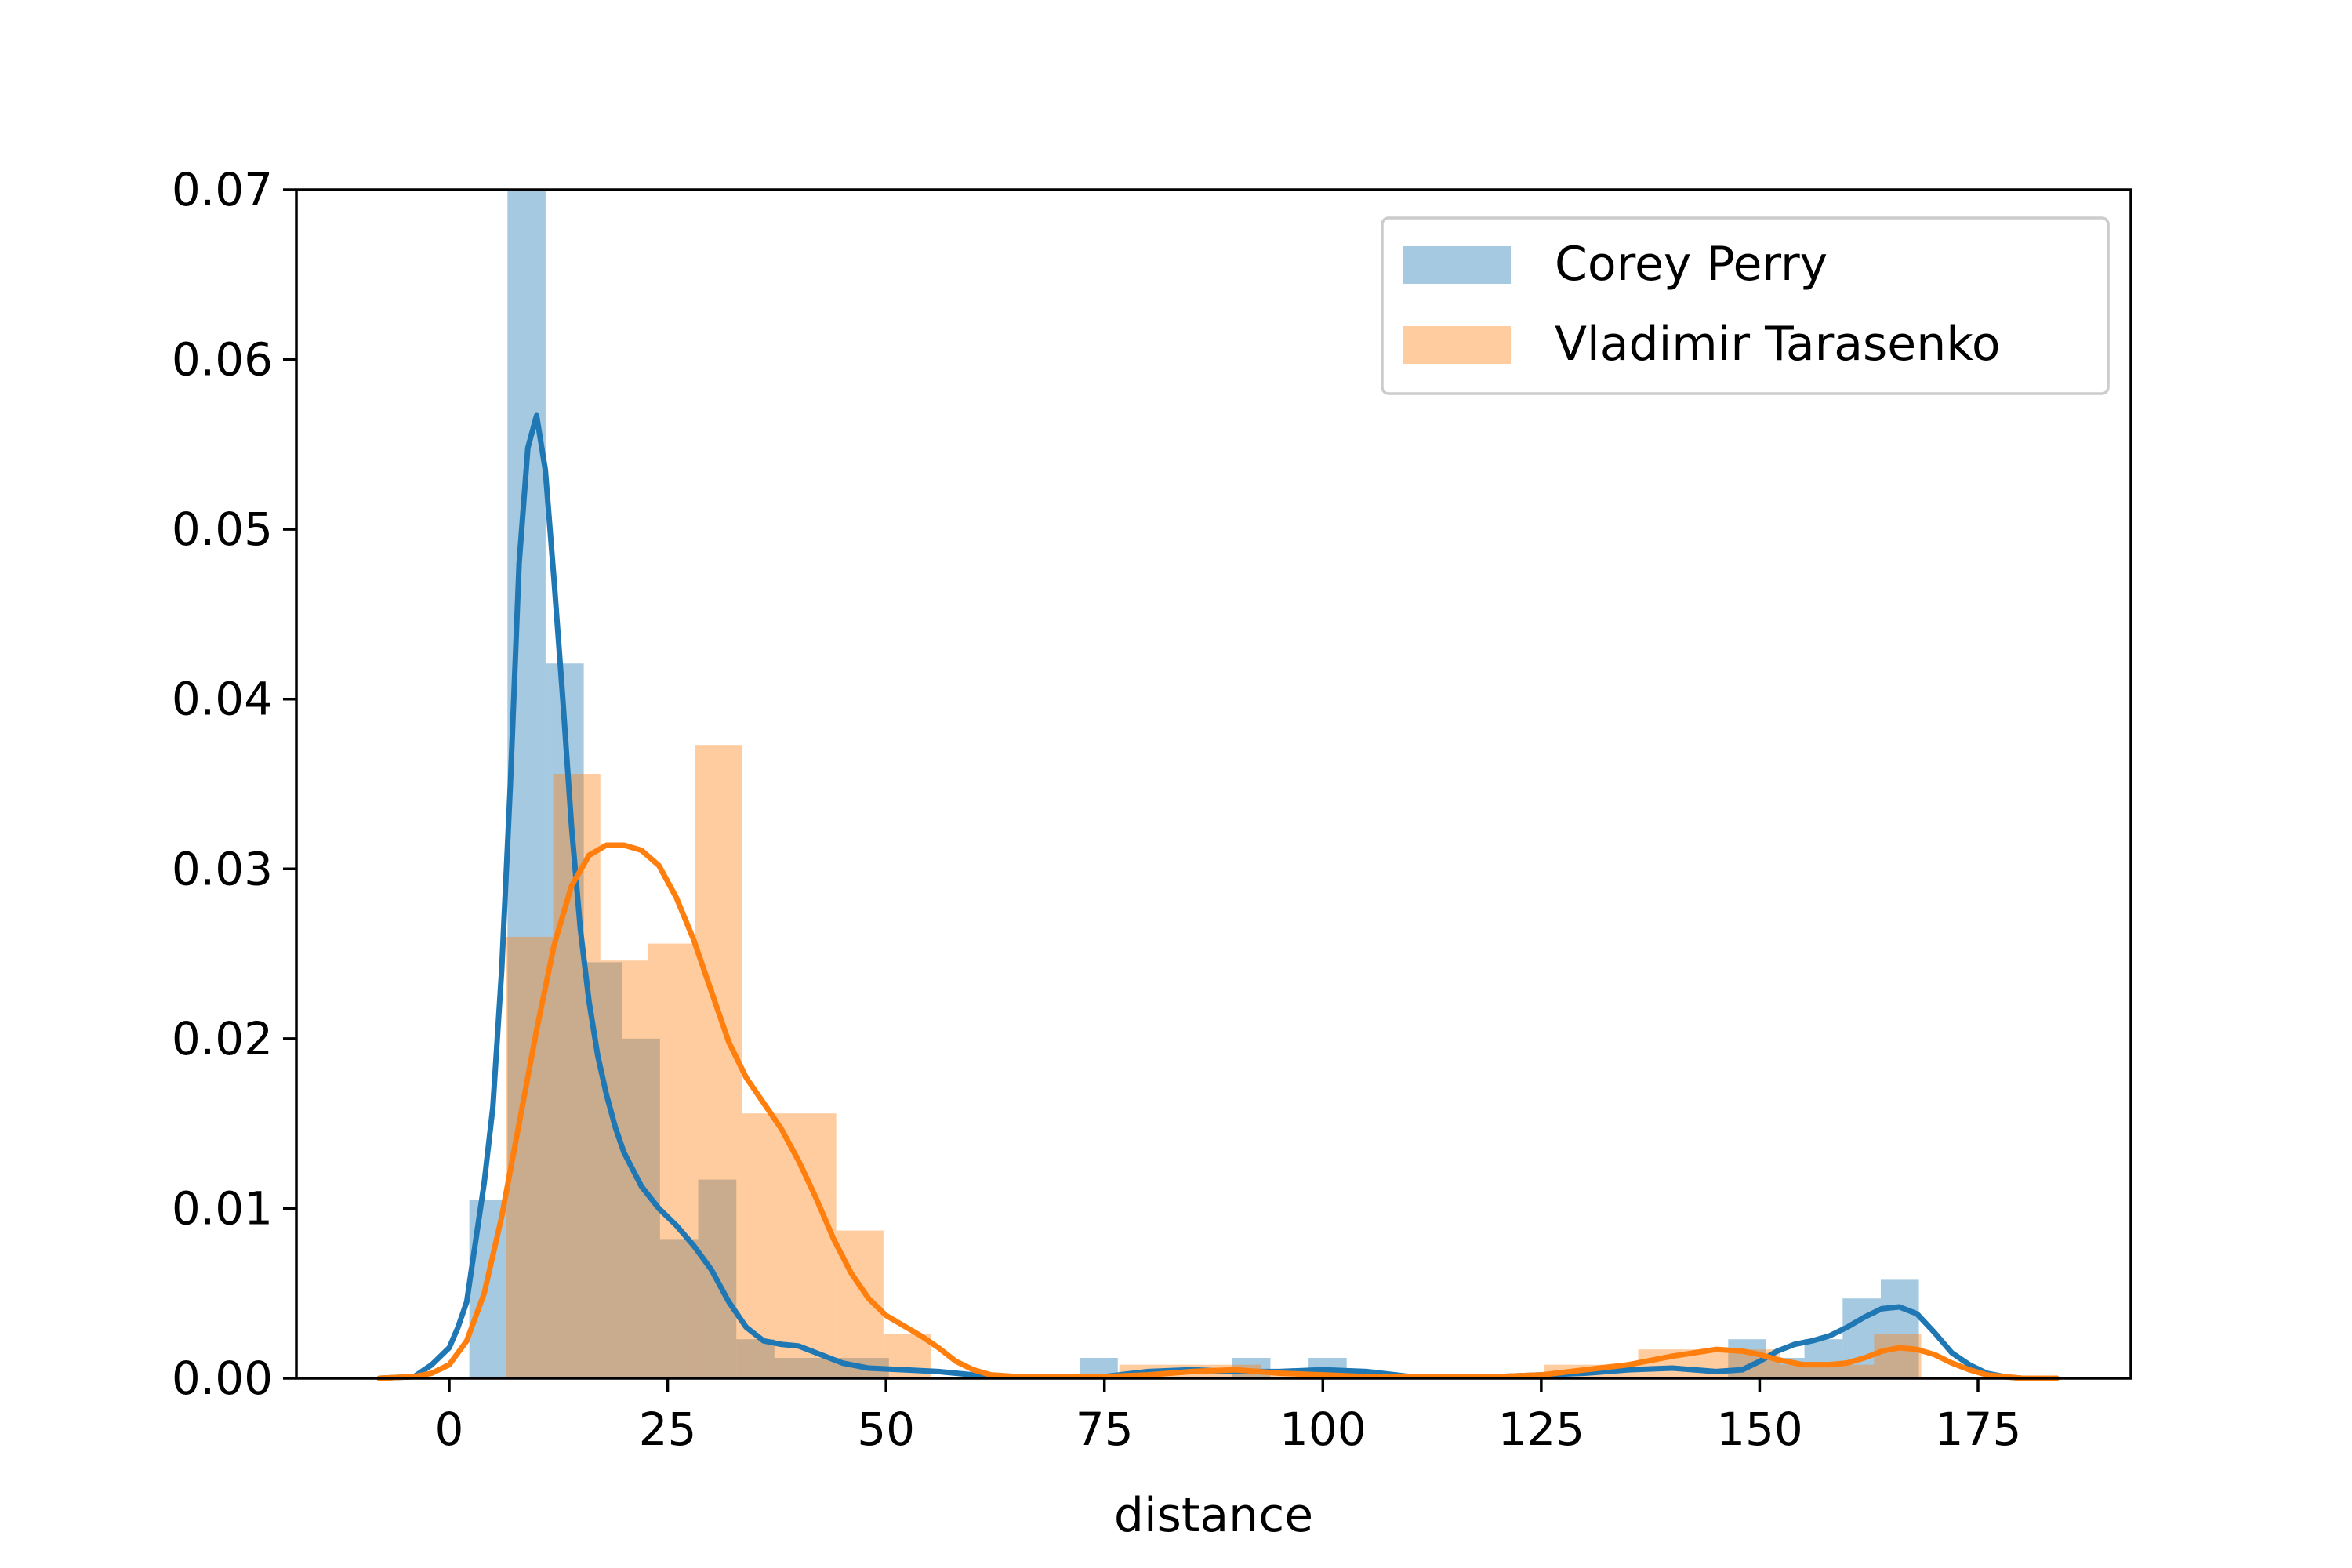 Image resolution: width=2352 pixels, height=1568 pixels. What do you see at coordinates (1540, 1429) in the screenshot?
I see `x-tick-label: 125` at bounding box center [1540, 1429].